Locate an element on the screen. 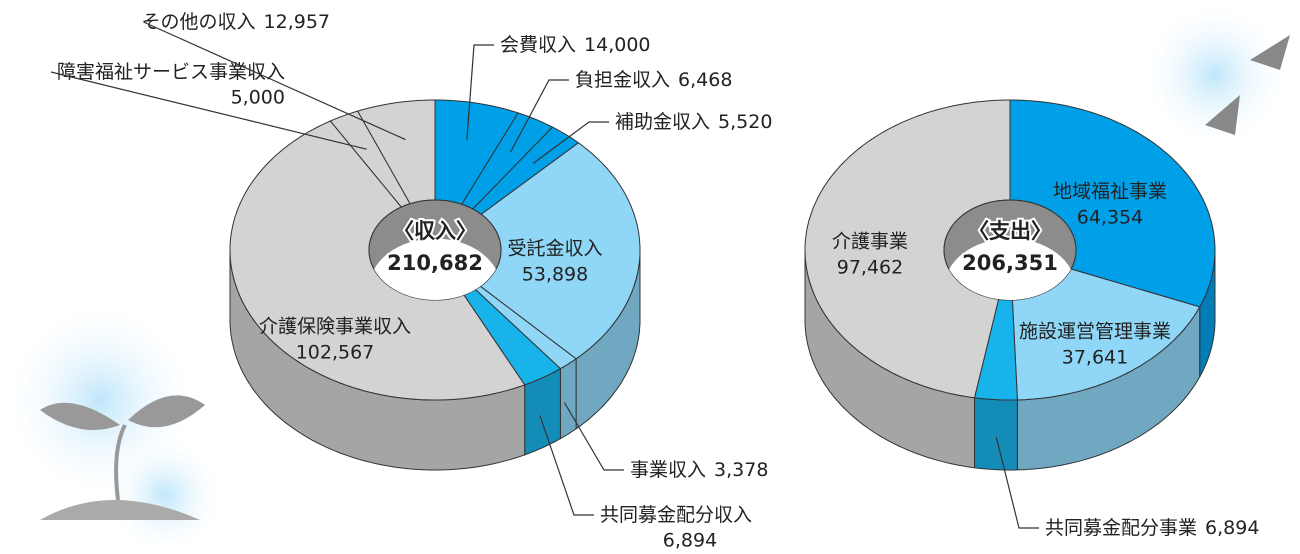 The height and width of the screenshot is (554, 1300). slice-label: 共同募金配分事業 6,894 is located at coordinates (1152, 528).